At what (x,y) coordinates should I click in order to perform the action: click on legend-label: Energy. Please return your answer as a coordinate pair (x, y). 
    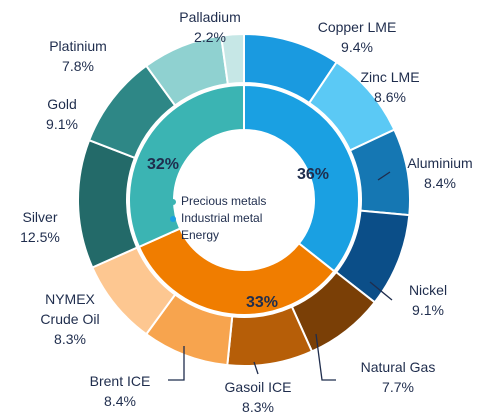
    Looking at the image, I should click on (200, 235).